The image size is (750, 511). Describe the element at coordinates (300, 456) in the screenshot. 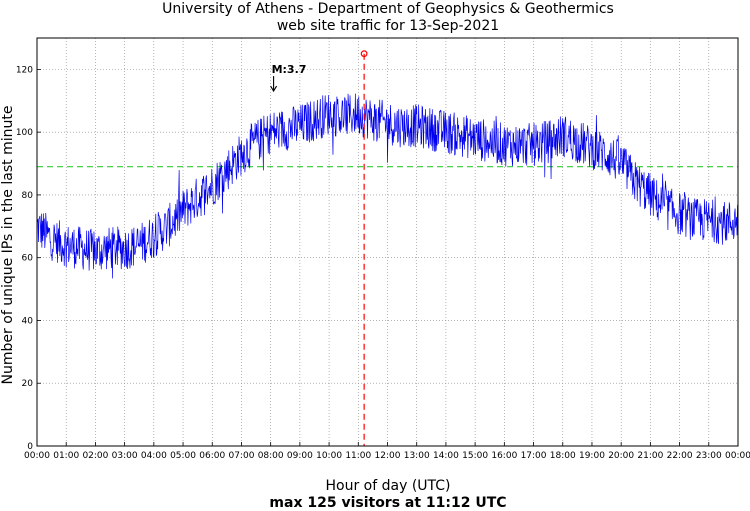

I see `x-tick-label: 09:00` at that location.